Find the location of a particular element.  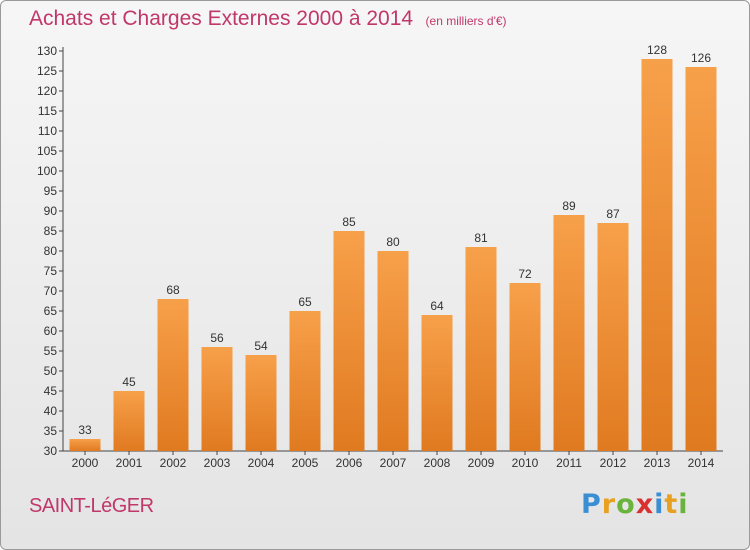

y-tick-label: 85 is located at coordinates (51, 231).